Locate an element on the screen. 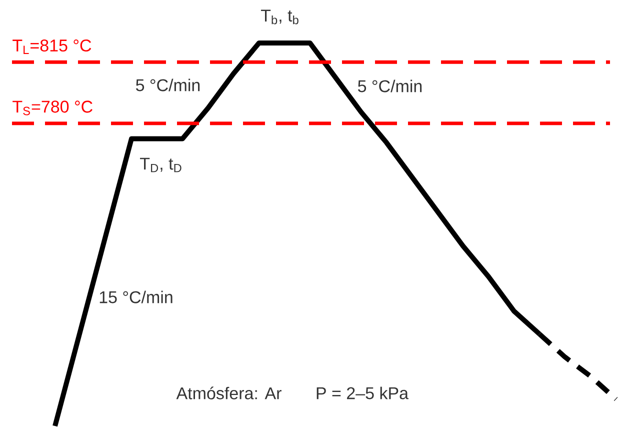 This screenshot has height=428, width=624. text: T$_{b}$, t$_{b}$ is located at coordinates (279, 17).